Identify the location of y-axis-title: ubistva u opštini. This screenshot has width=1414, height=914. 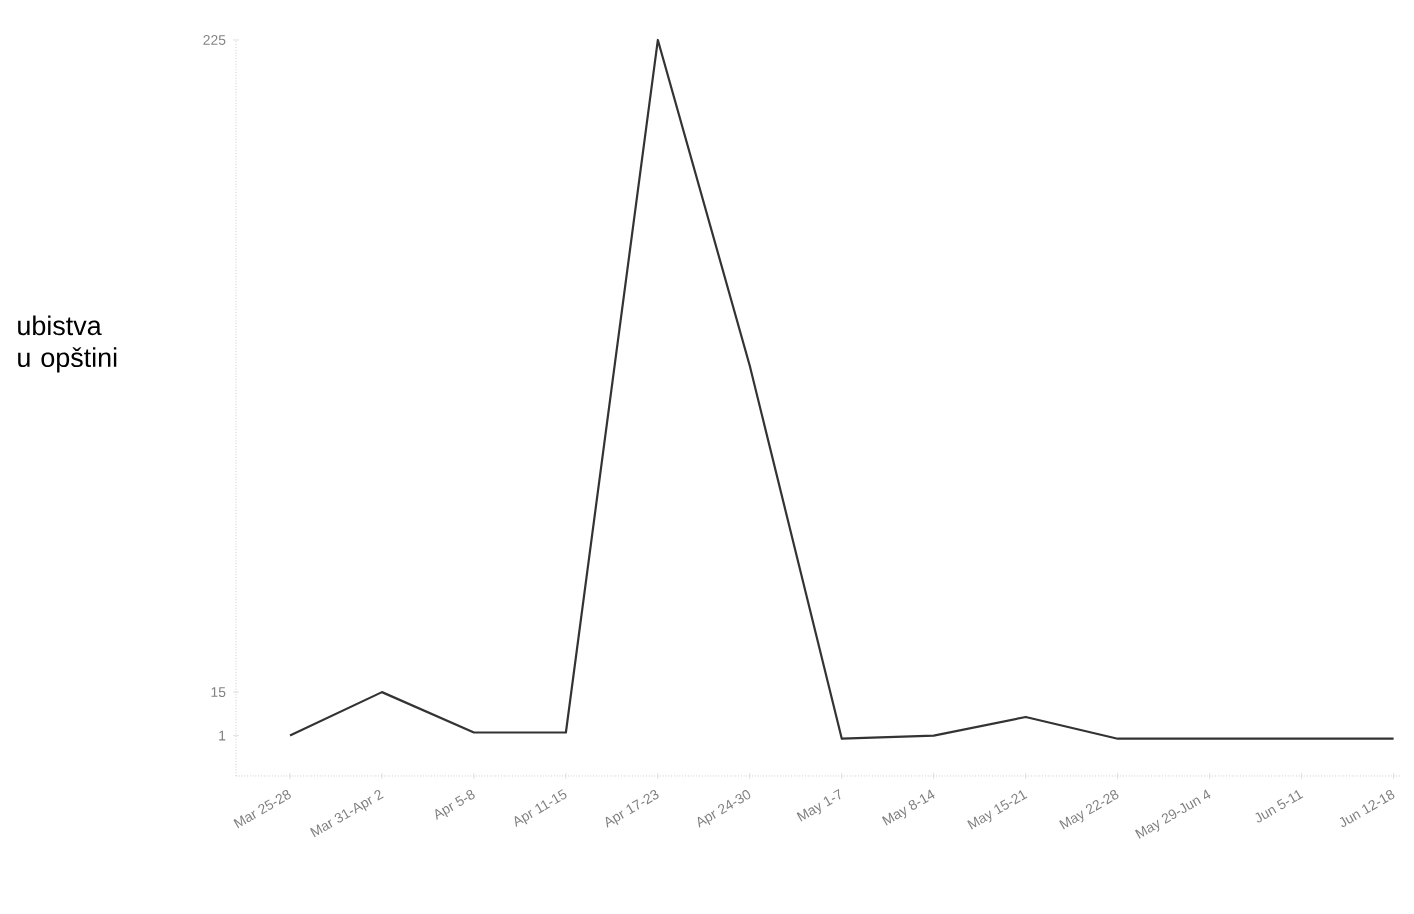
(67, 344).